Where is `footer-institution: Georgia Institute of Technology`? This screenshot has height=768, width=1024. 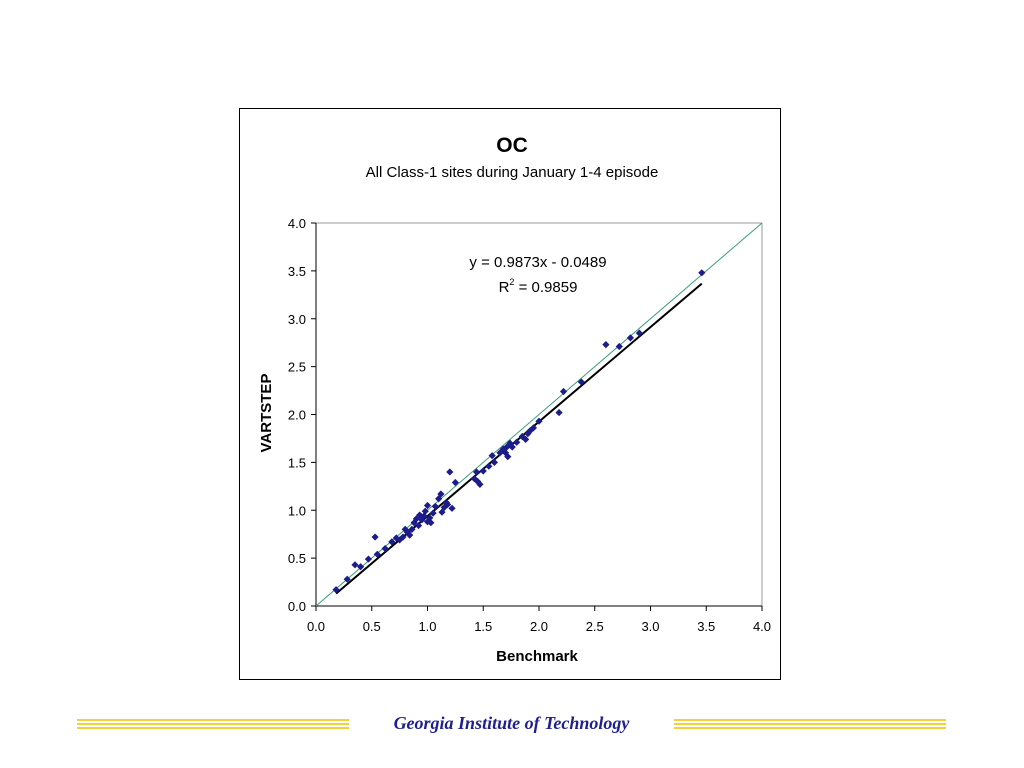 footer-institution: Georgia Institute of Technology is located at coordinates (511, 723).